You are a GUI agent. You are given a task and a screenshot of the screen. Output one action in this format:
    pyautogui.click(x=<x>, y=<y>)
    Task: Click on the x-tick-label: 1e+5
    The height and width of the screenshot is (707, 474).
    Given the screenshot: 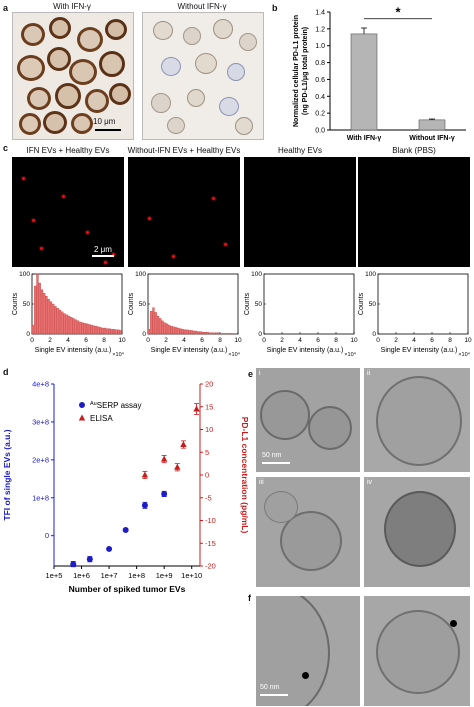 What is the action you would take?
    pyautogui.click(x=54, y=575)
    